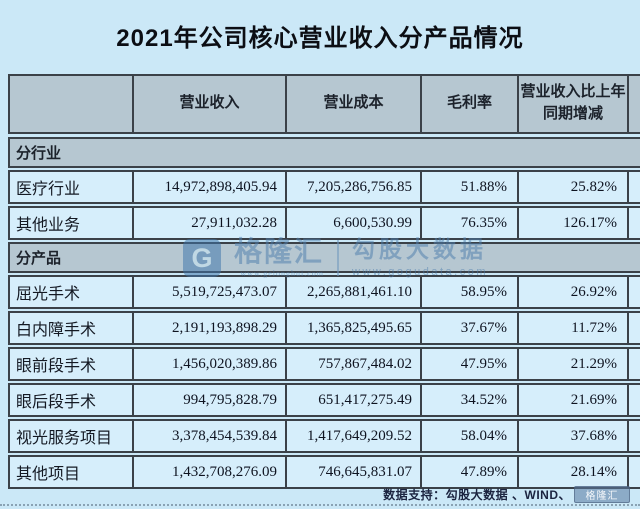 This screenshot has width=640, height=509. Describe the element at coordinates (208, 328) in the screenshot. I see `row-revenue: 2,191,193,898.29` at that location.